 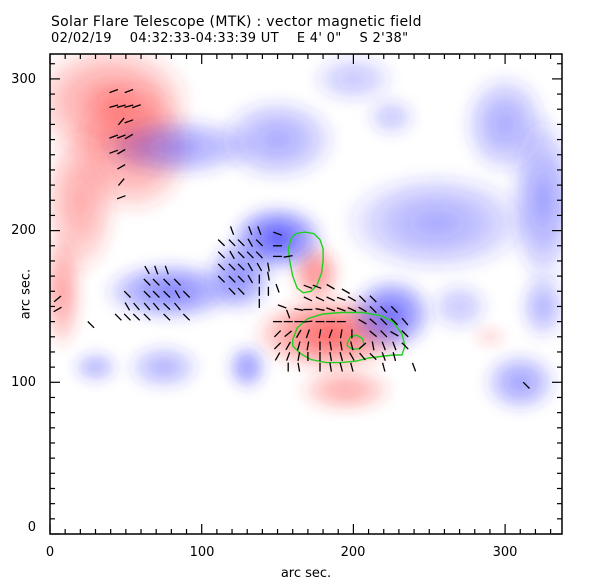 I want to click on x-axis-label: arc sec., so click(x=306, y=573).